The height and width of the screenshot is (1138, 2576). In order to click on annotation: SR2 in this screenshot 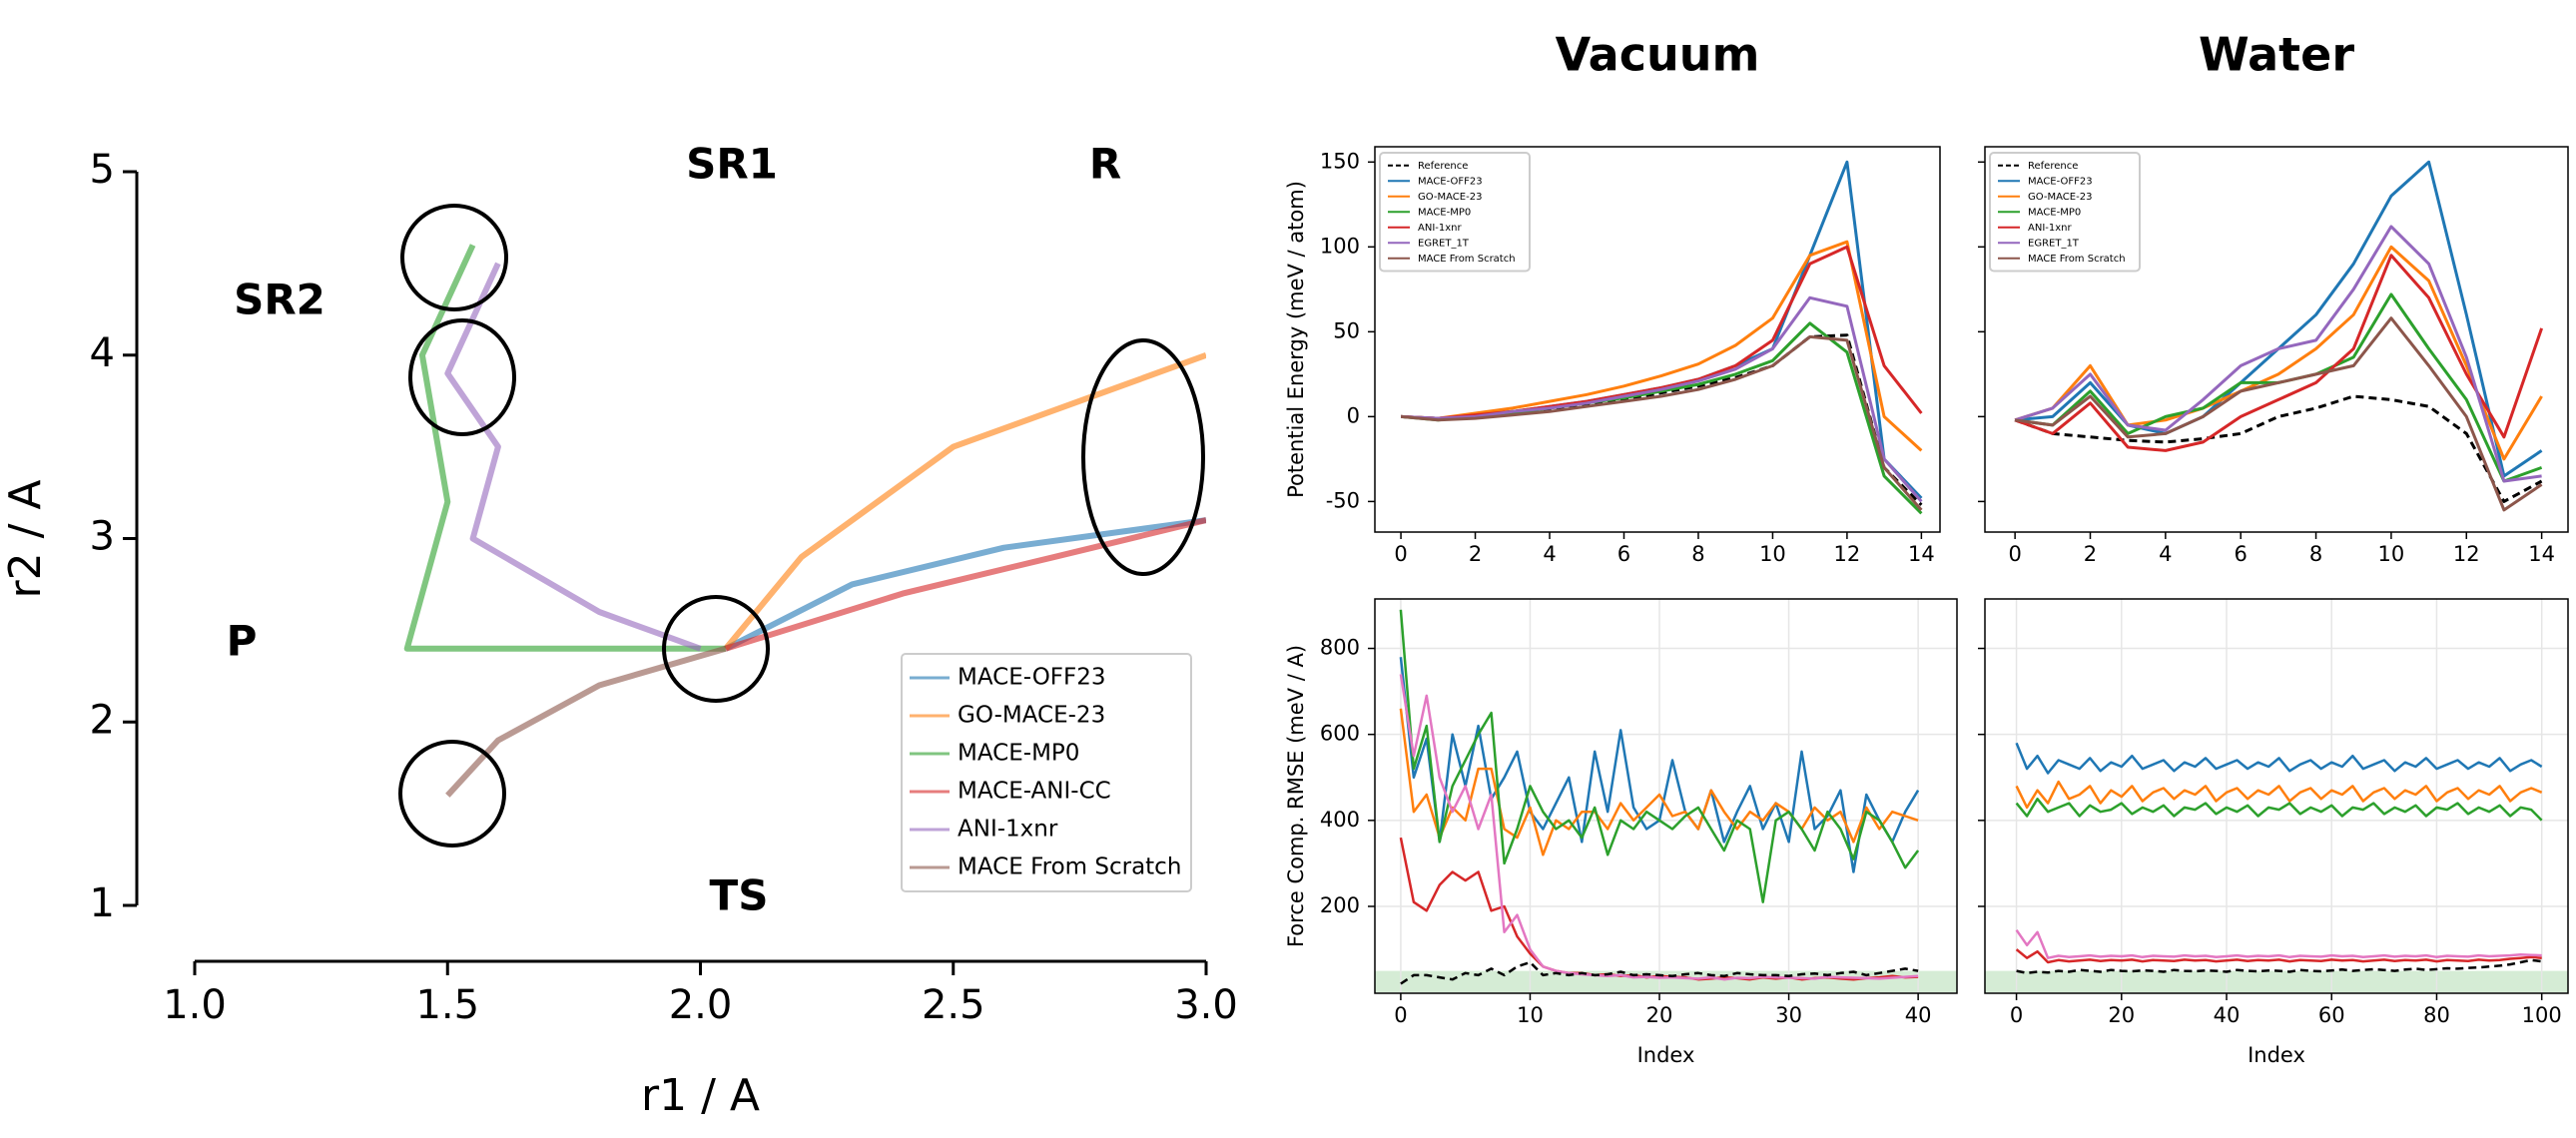, I will do `click(279, 300)`.